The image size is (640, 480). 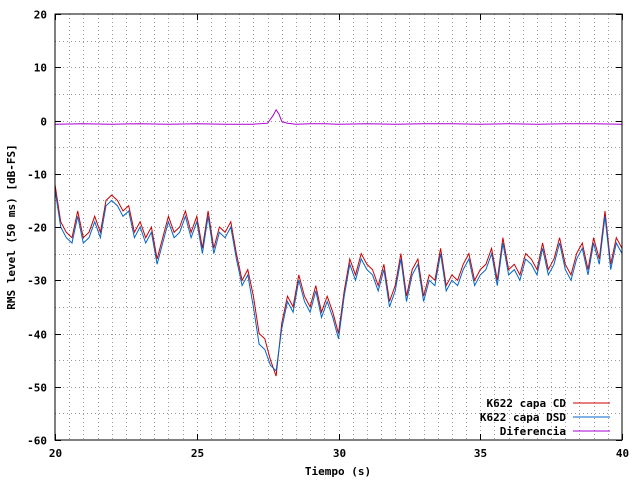 I want to click on y-tick-label: -10, so click(x=37, y=175).